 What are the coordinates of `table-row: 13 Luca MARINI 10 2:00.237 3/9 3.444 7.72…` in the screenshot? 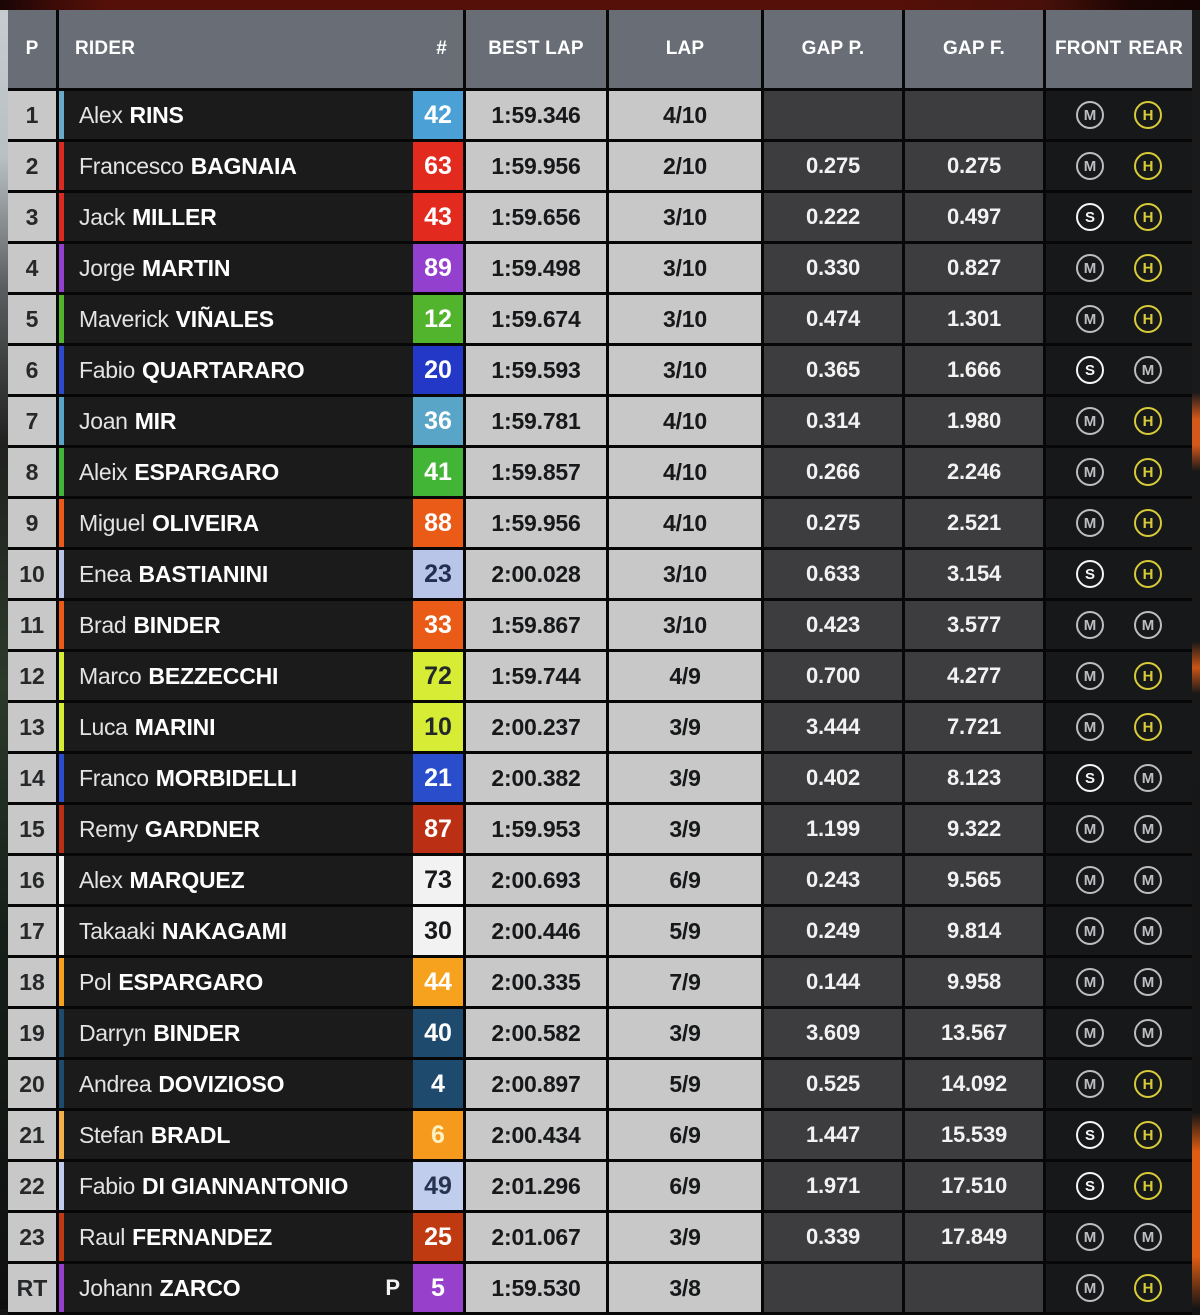 It's located at (600, 727).